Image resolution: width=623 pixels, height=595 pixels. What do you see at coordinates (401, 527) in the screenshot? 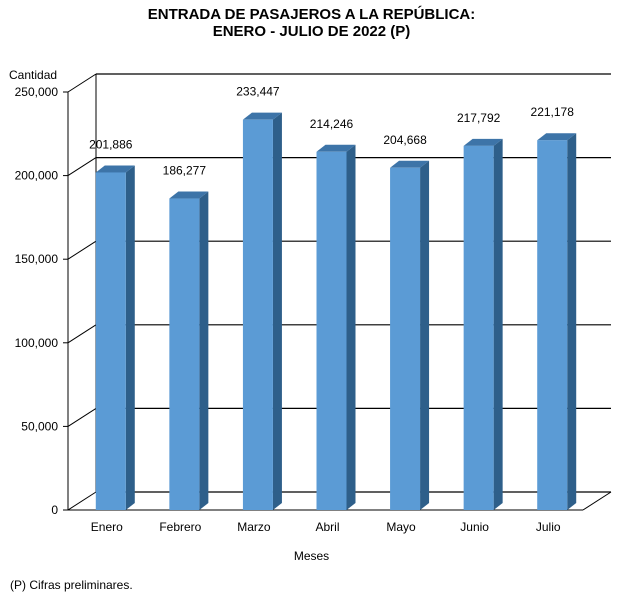
I see `x-tick-label: Mayo` at bounding box center [401, 527].